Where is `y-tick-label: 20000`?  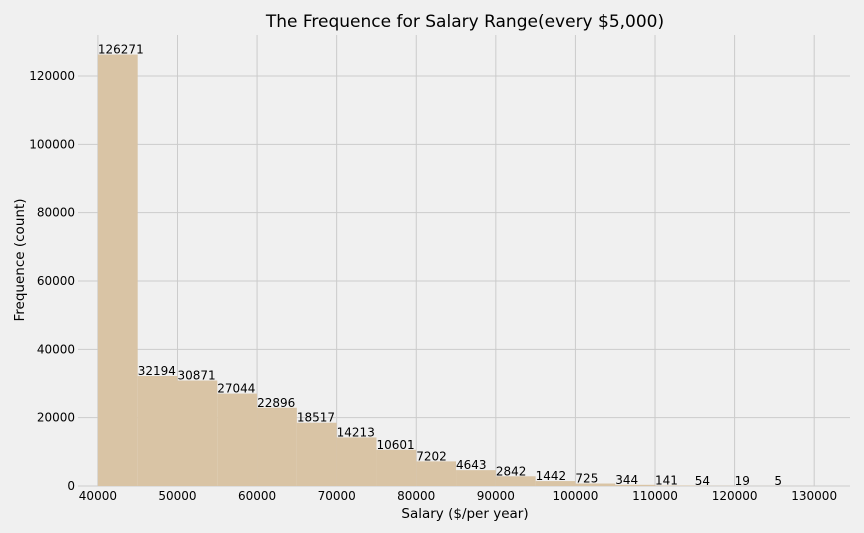 y-tick-label: 20000 is located at coordinates (56, 418).